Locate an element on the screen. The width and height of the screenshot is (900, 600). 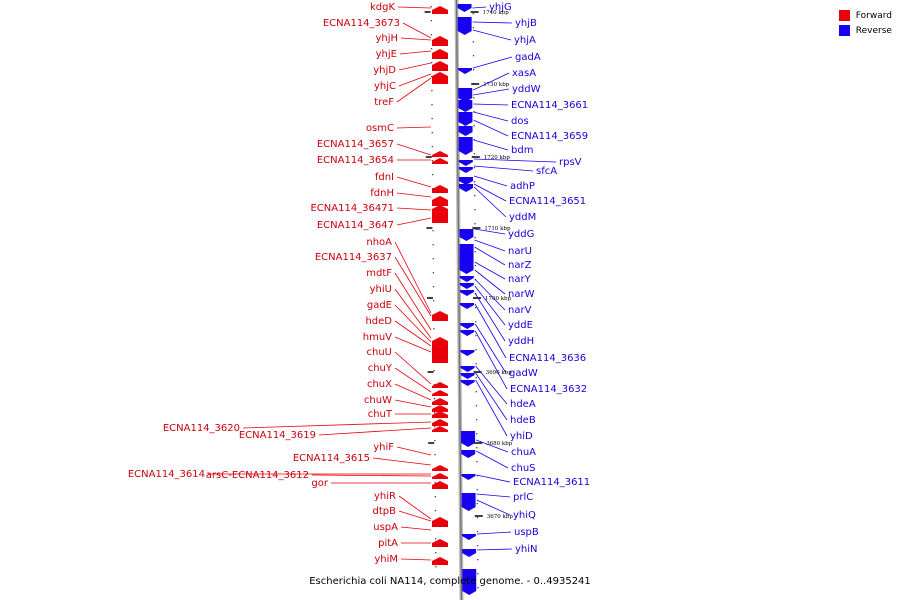
forward-gene-label-chuy: chuY is located at coordinates (380, 368).